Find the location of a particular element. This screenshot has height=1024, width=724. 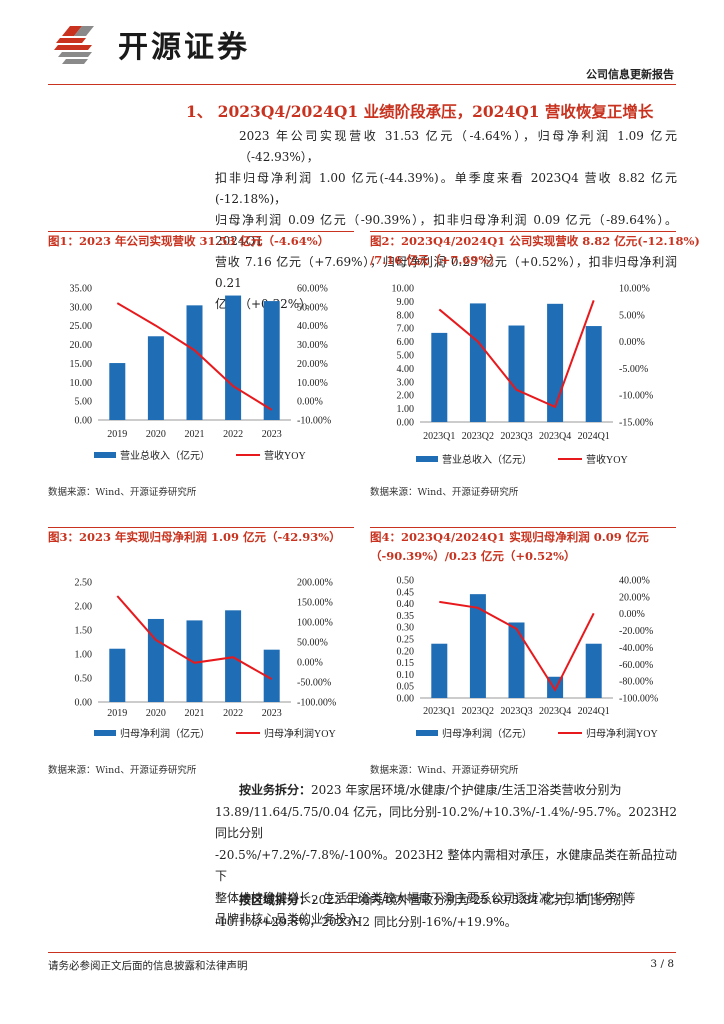

fig2-title-line2: /7.16 亿元（+7.69%） is located at coordinates (435, 260).